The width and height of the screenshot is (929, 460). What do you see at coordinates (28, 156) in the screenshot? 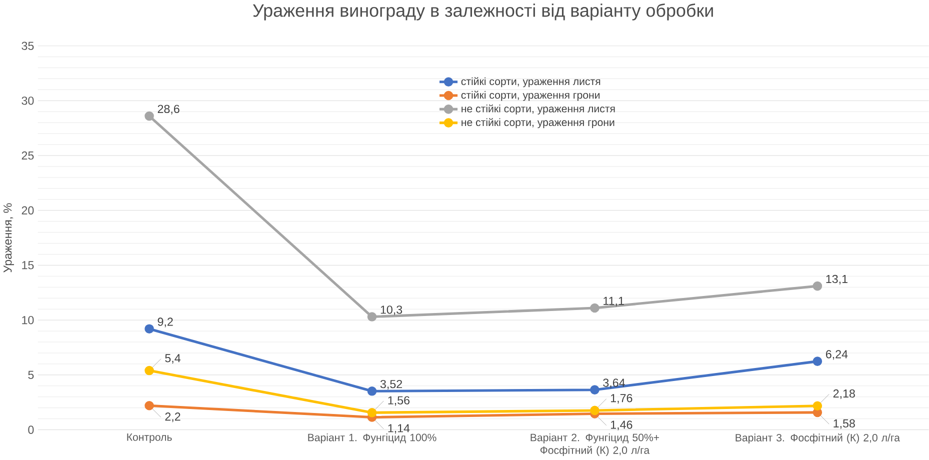
I see `y-tick-label: 25` at bounding box center [28, 156].